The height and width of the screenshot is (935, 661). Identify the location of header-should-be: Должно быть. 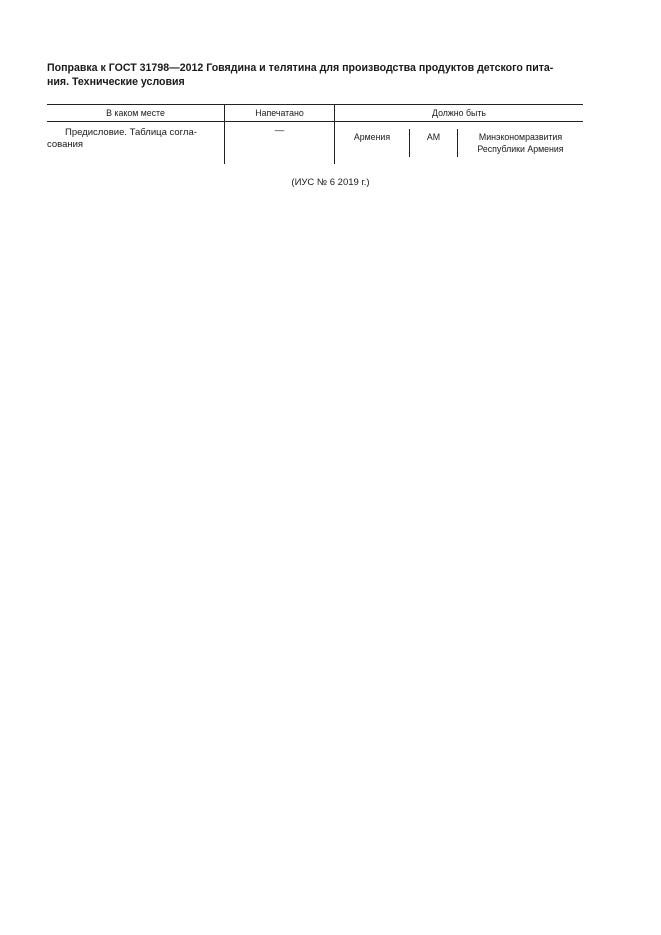
(459, 113).